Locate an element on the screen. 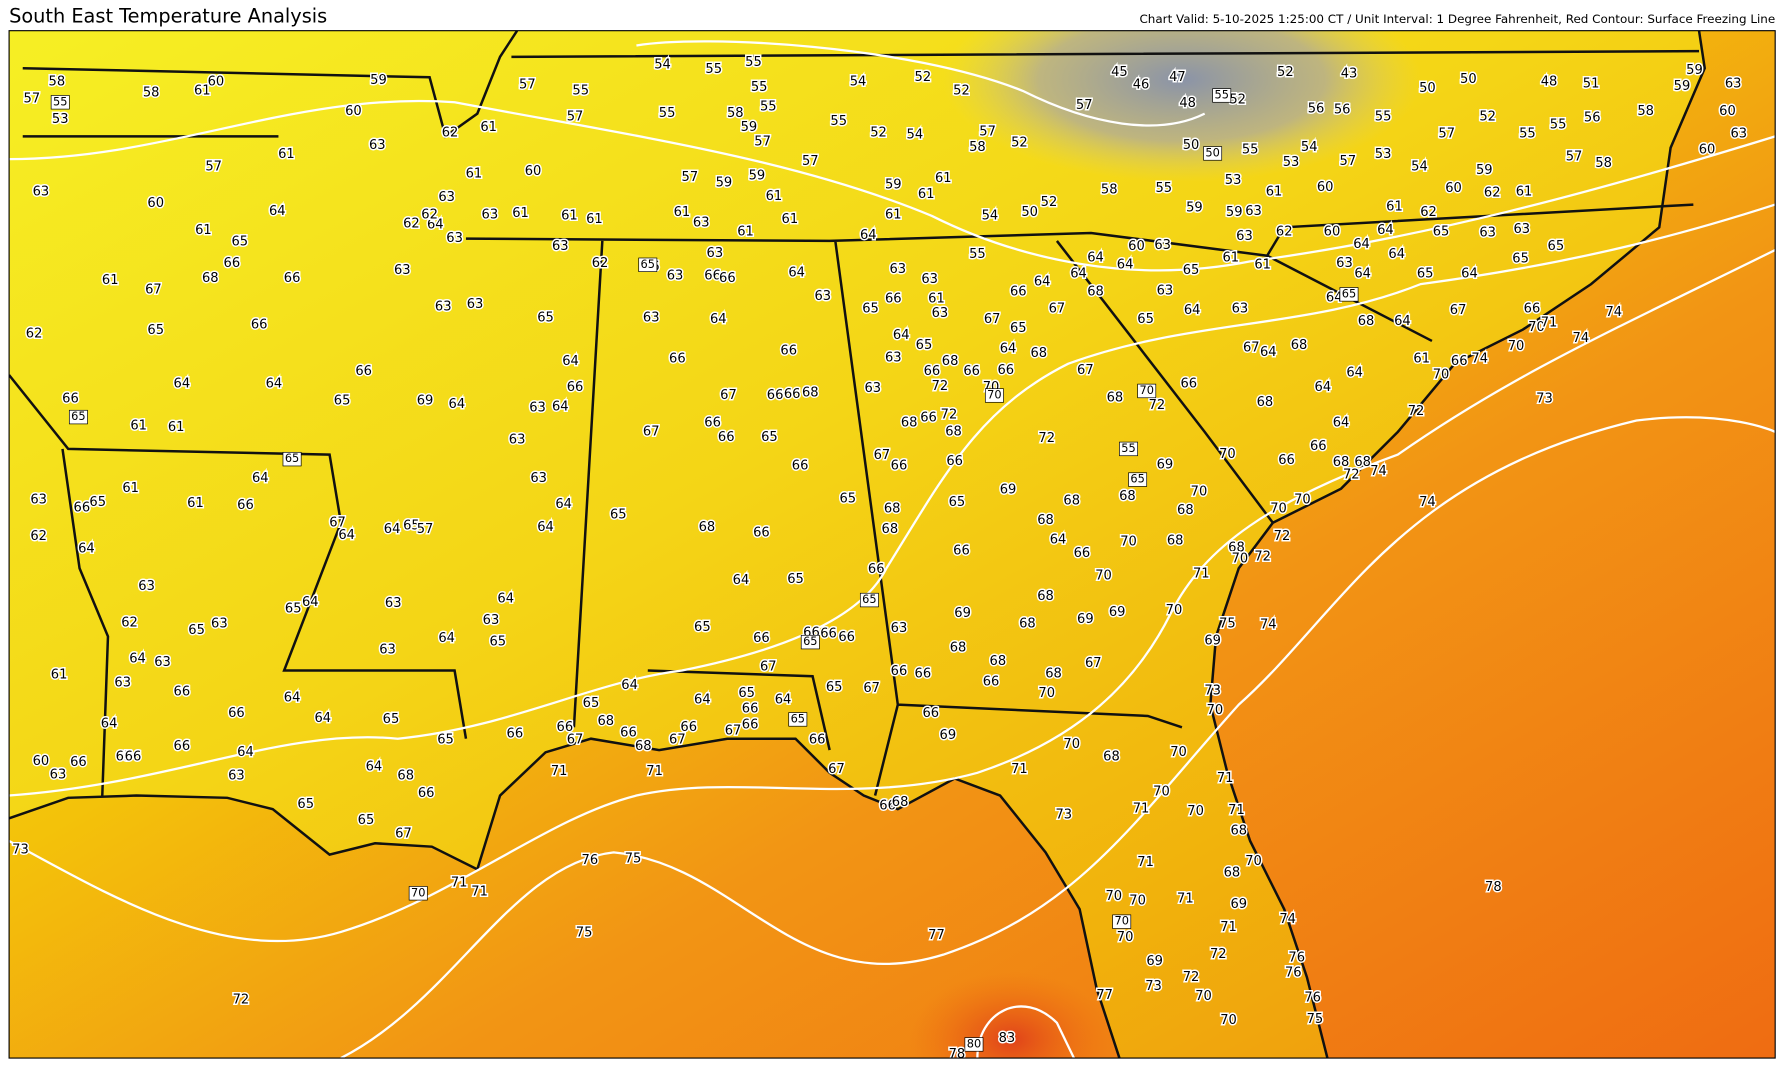 This screenshot has width=1782, height=1066. station-temp: 77 is located at coordinates (1104, 995).